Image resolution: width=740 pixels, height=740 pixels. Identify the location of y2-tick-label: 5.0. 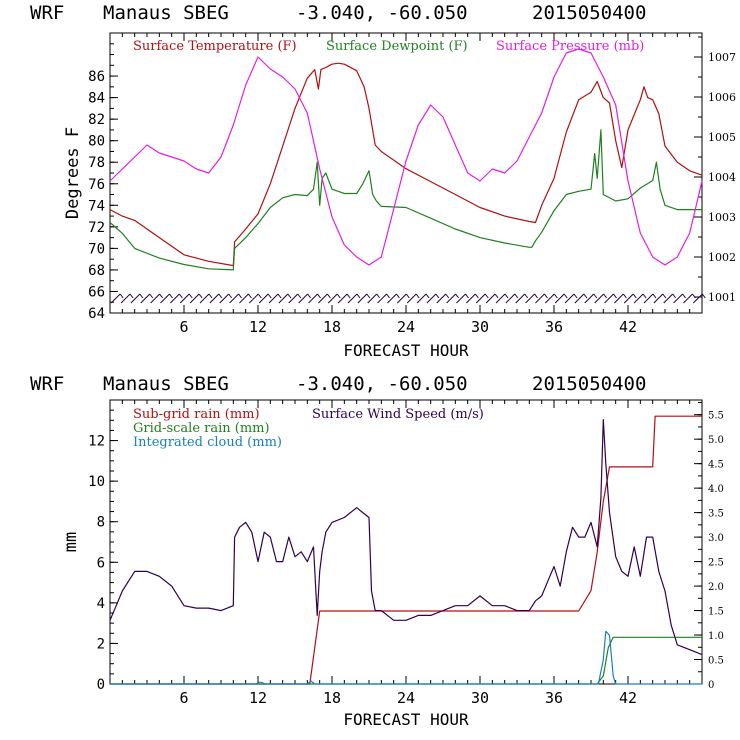
(716, 440).